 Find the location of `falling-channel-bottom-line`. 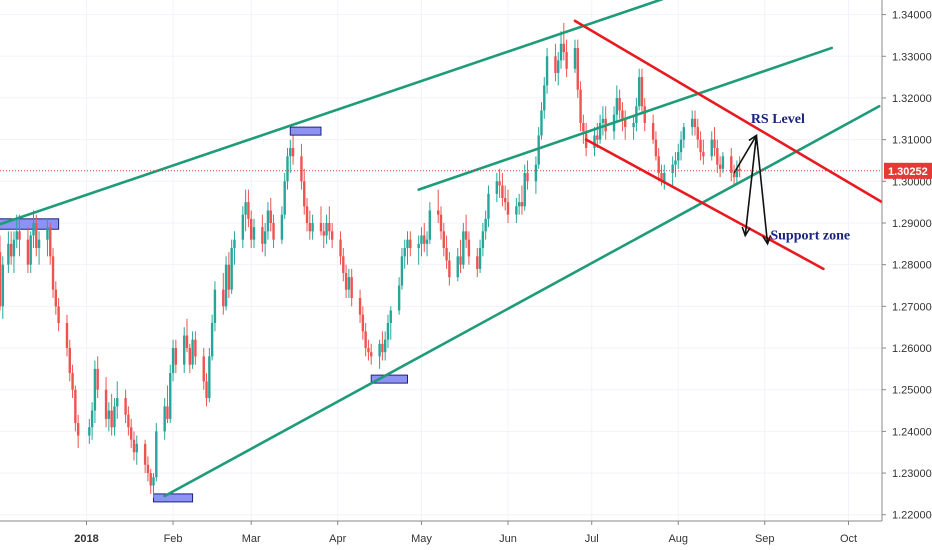

falling-channel-bottom-line is located at coordinates (704, 204).